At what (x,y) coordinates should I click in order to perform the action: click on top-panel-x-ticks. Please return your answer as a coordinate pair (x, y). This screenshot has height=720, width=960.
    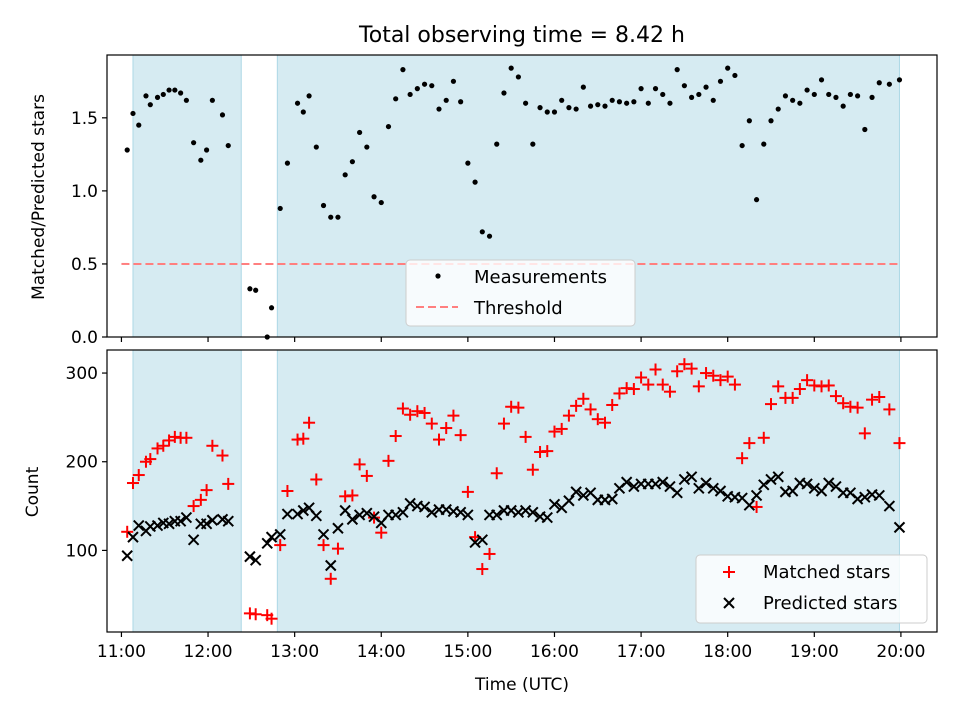
    Looking at the image, I should click on (511, 339).